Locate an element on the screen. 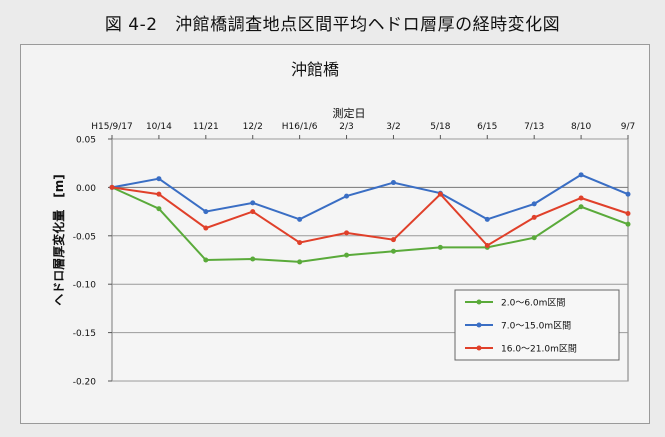 The height and width of the screenshot is (437, 665). y-tick-label: 0.05 is located at coordinates (86, 141).